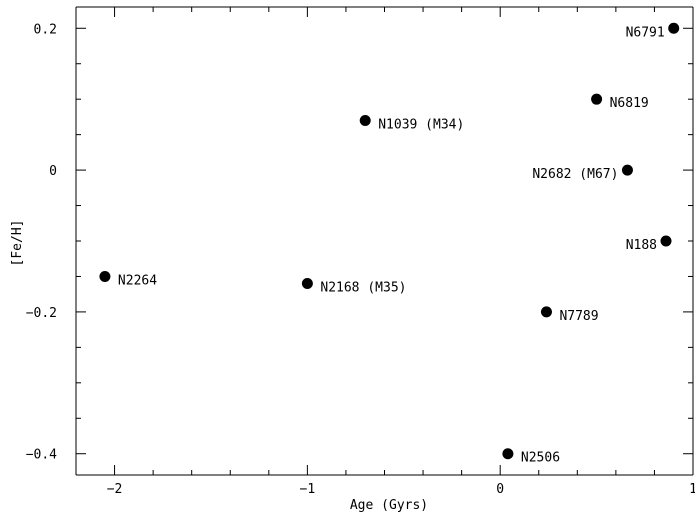  What do you see at coordinates (53, 171) in the screenshot?
I see `y-tick-label: 0` at bounding box center [53, 171].